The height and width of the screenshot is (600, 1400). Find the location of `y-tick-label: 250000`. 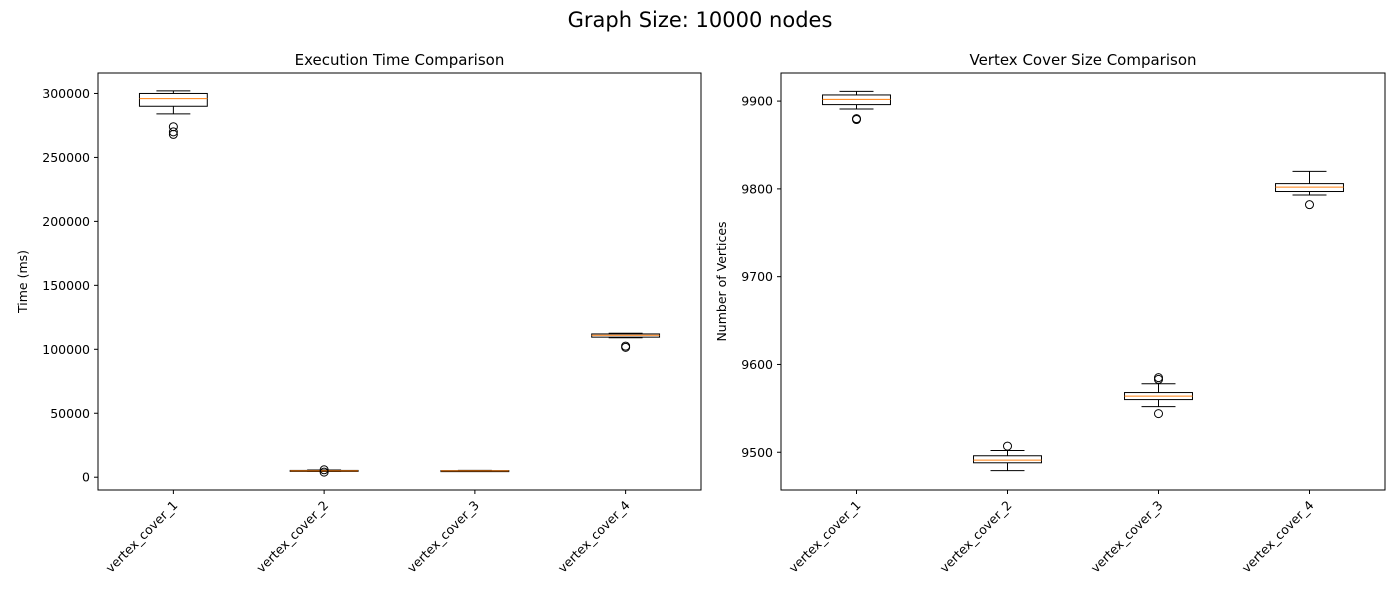

y-tick-label: 250000 is located at coordinates (66, 157).